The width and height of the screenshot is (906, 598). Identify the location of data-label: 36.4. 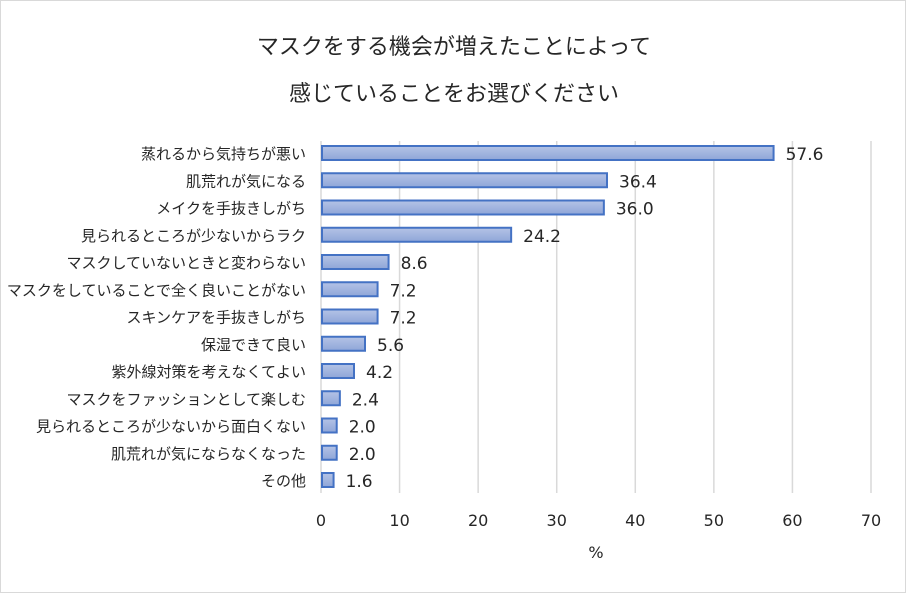
(638, 182).